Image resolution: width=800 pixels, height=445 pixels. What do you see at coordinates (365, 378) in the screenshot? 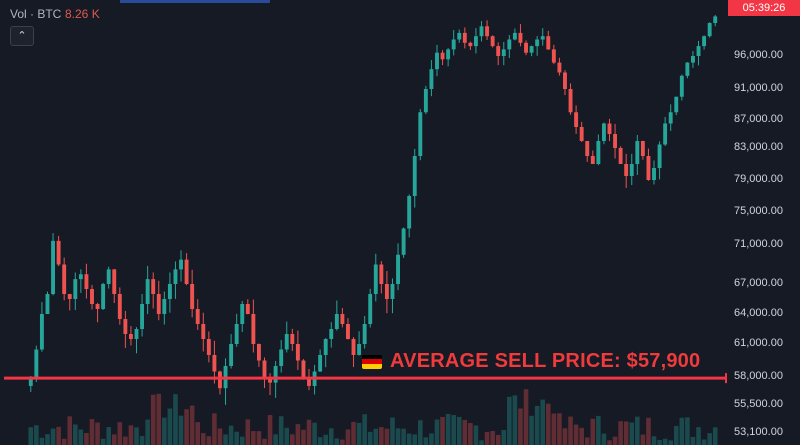
I see `average-sell-price-line` at bounding box center [365, 378].